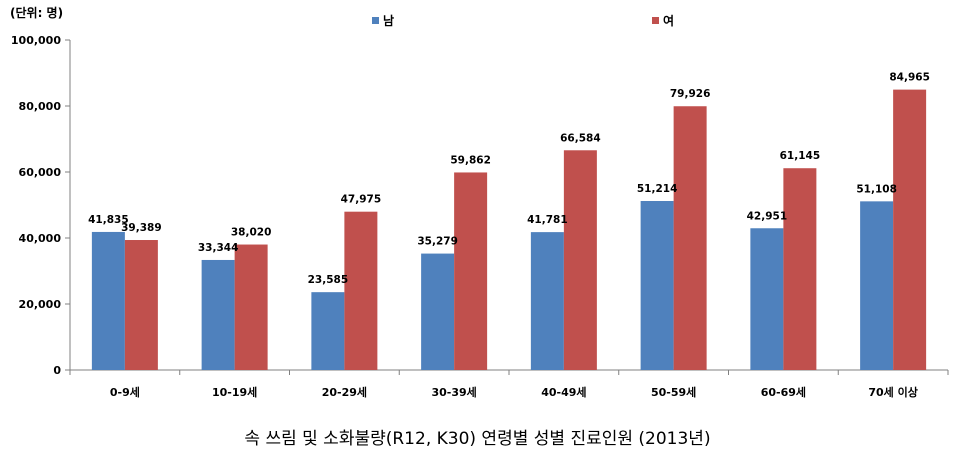  What do you see at coordinates (767, 216) in the screenshot?
I see `data-label: 42,951` at bounding box center [767, 216].